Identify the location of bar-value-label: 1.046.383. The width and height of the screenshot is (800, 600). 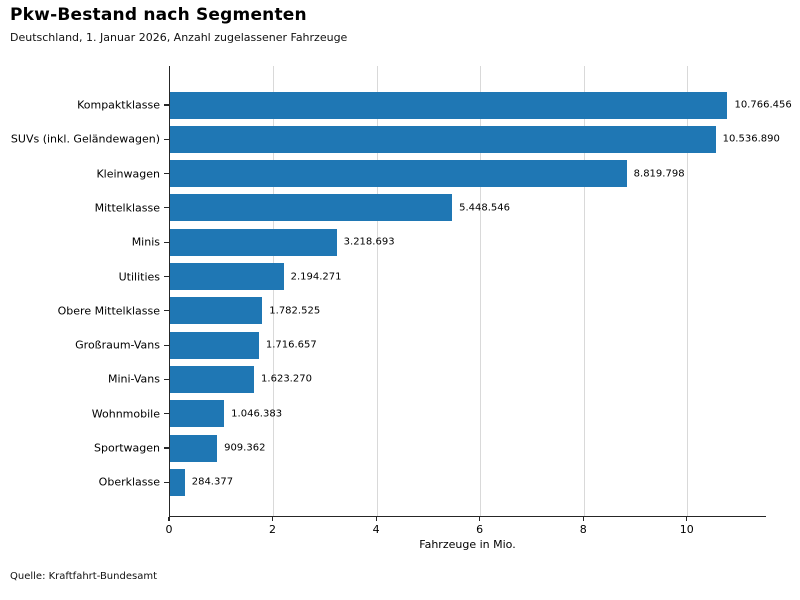
(257, 414).